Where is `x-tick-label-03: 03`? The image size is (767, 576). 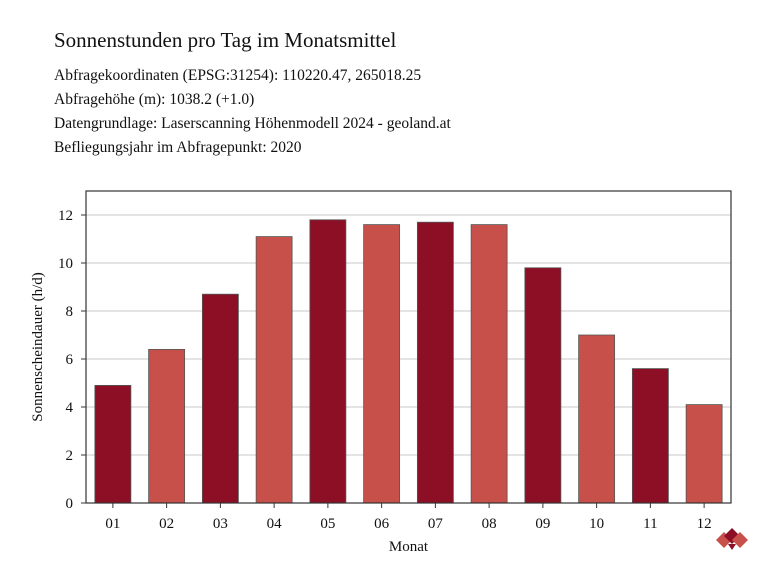 x-tick-label-03: 03 is located at coordinates (220, 524).